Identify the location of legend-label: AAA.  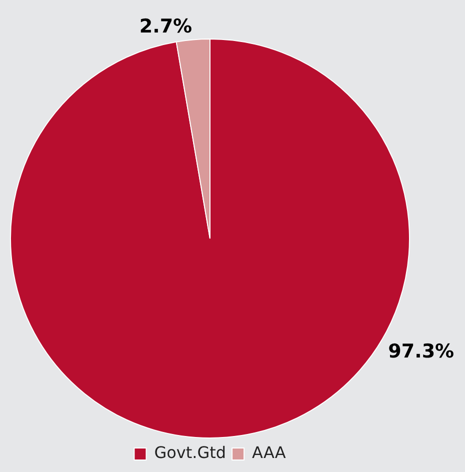
(269, 452).